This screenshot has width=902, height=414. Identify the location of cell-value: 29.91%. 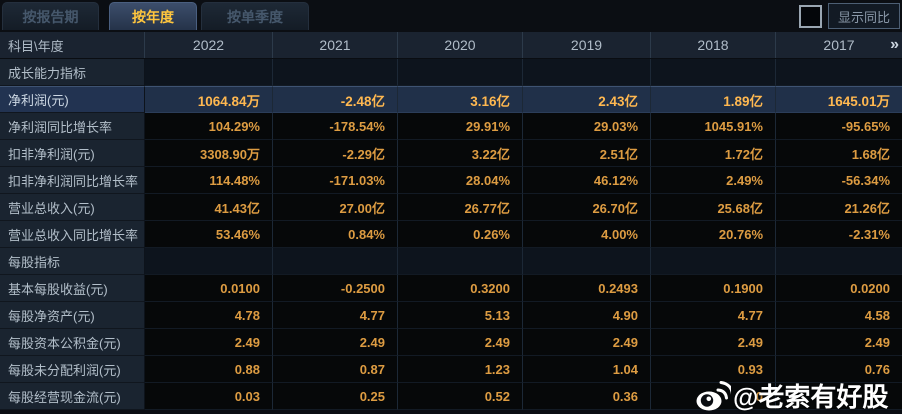
(460, 126).